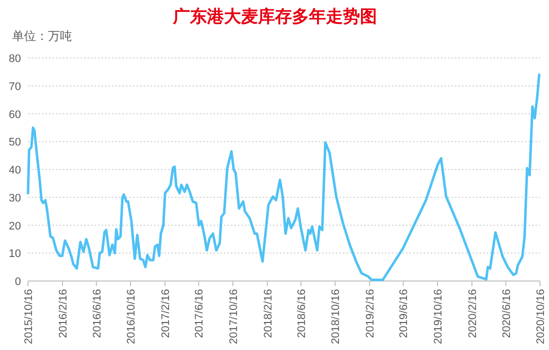  Describe the element at coordinates (275, 16) in the screenshot. I see `title: 广东港大麦库存多年走势图` at that location.